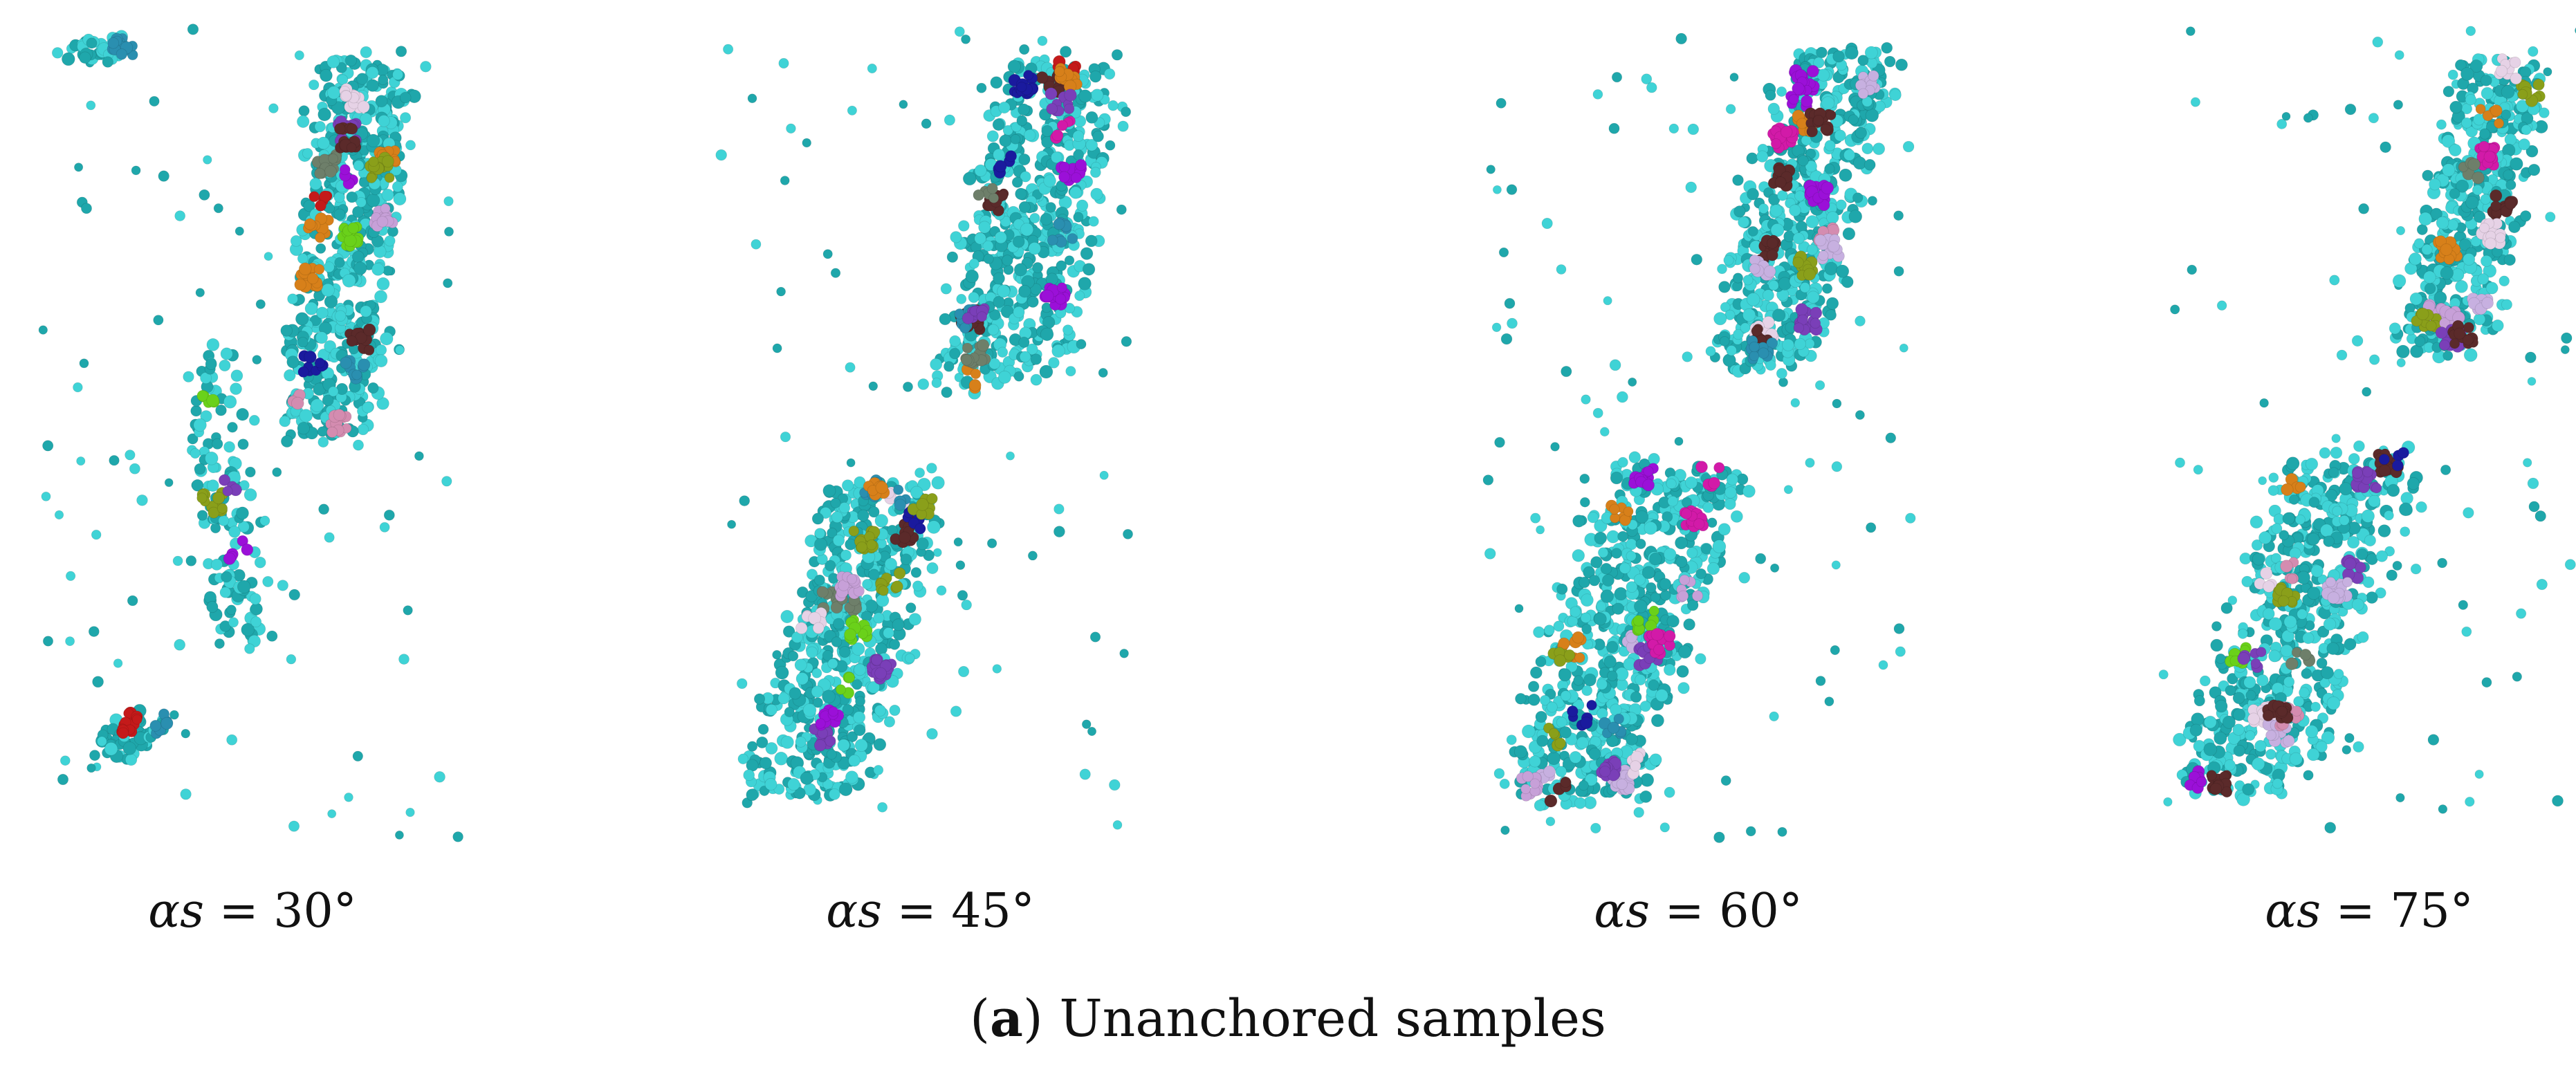  I want to click on figure-caption: (a) Unanchored samples, so click(1288, 1019).